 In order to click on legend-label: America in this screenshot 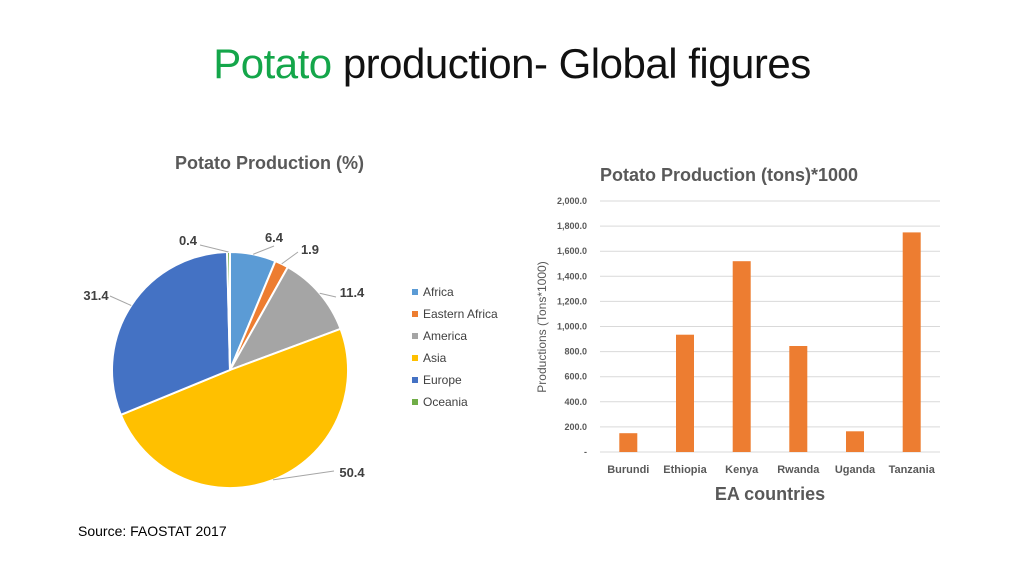, I will do `click(445, 336)`.